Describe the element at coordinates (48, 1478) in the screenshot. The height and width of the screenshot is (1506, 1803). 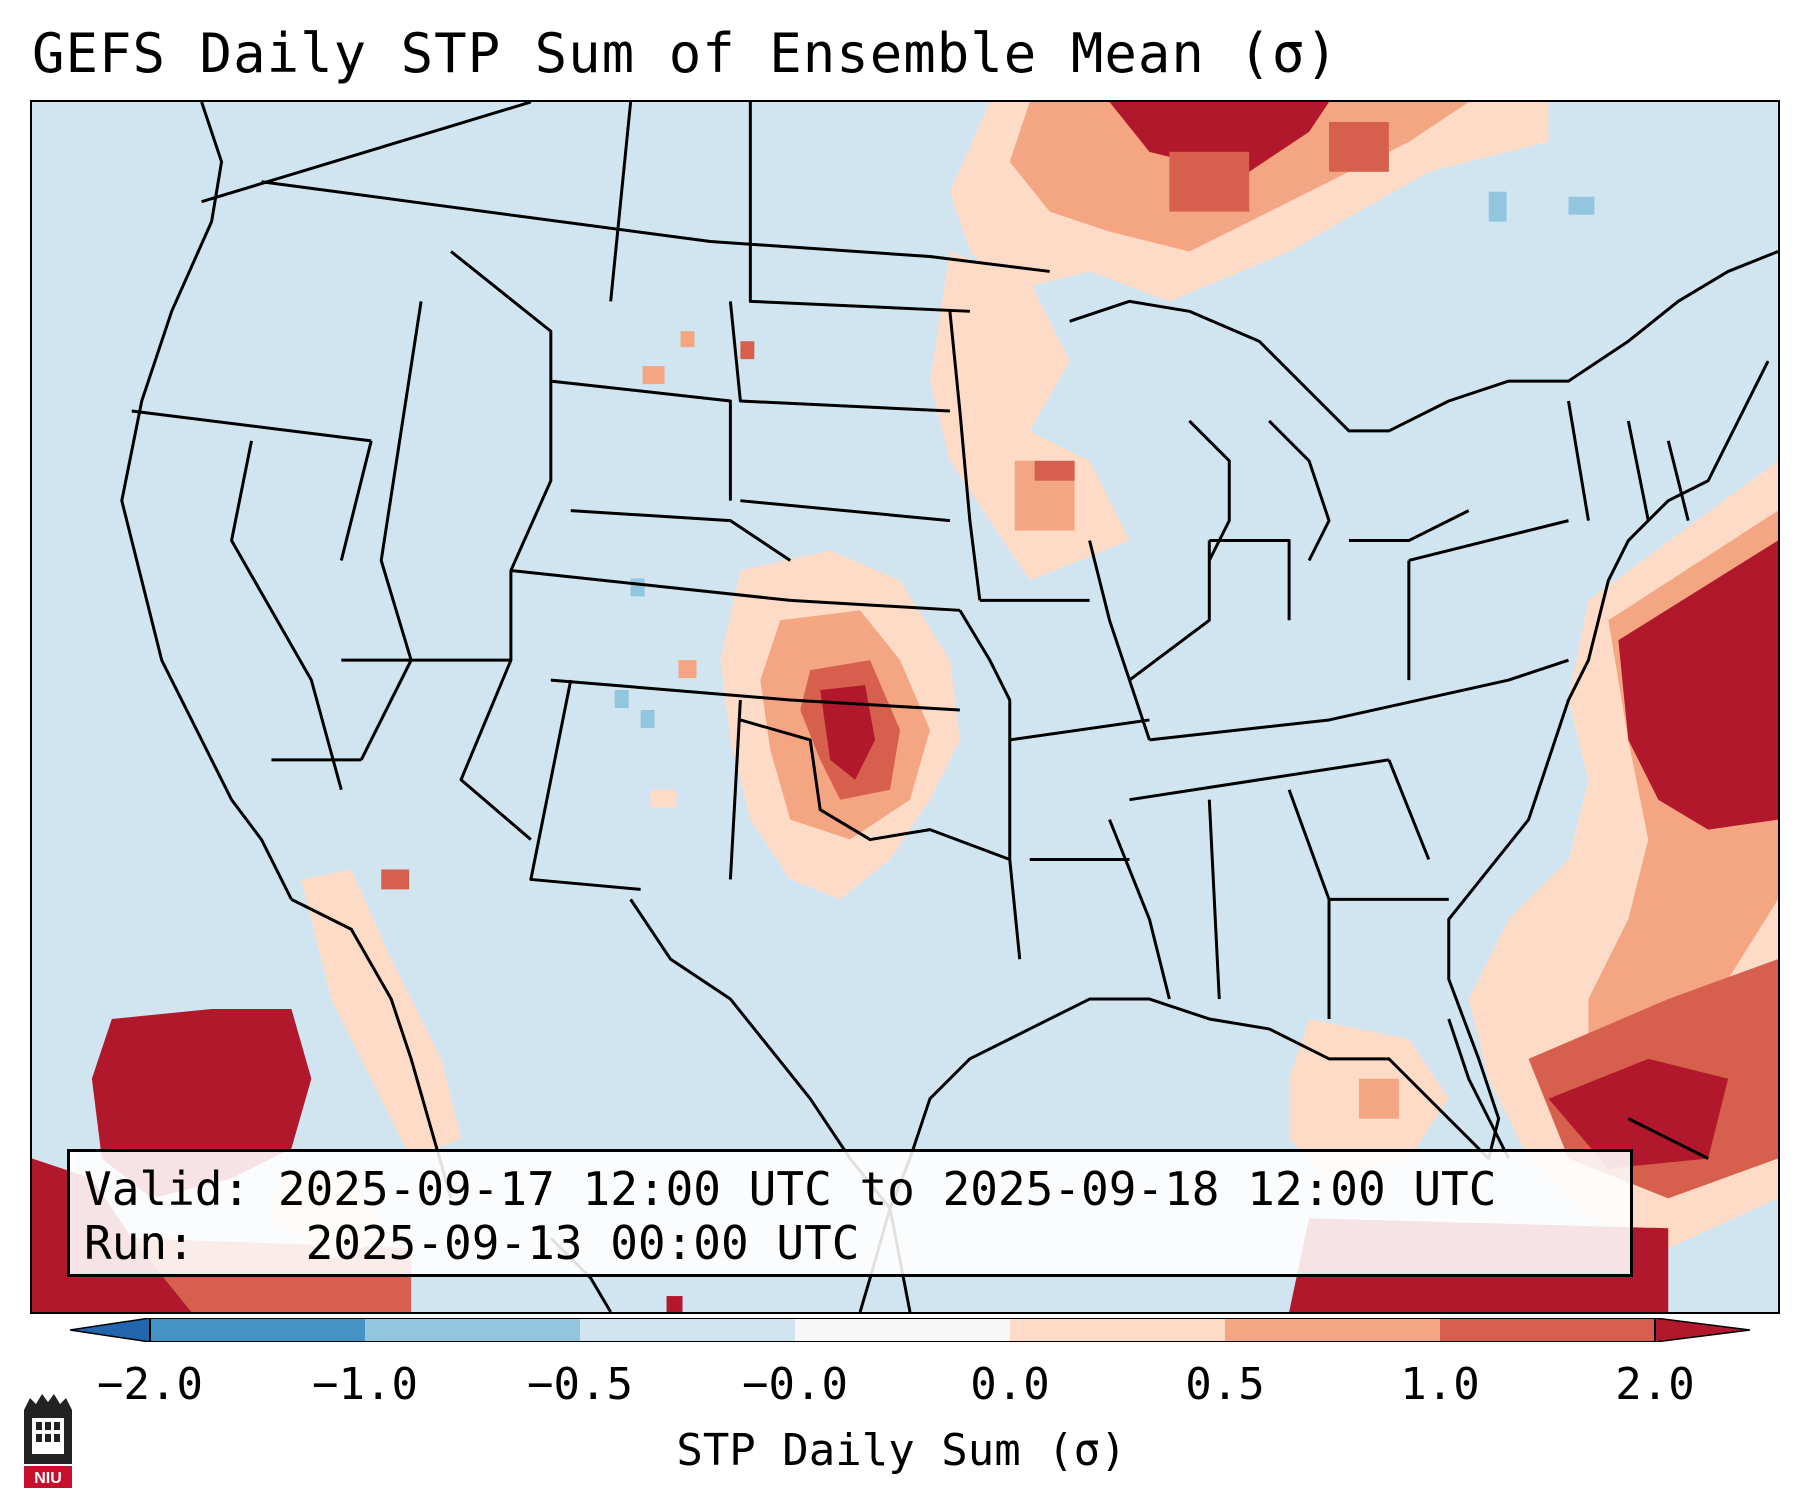
I see `svg-text: NIU` at that location.